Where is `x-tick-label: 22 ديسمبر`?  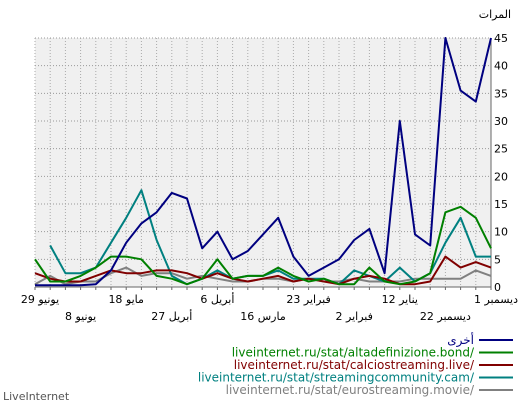 x-tick-label: 22 ديسمبر is located at coordinates (445, 316).